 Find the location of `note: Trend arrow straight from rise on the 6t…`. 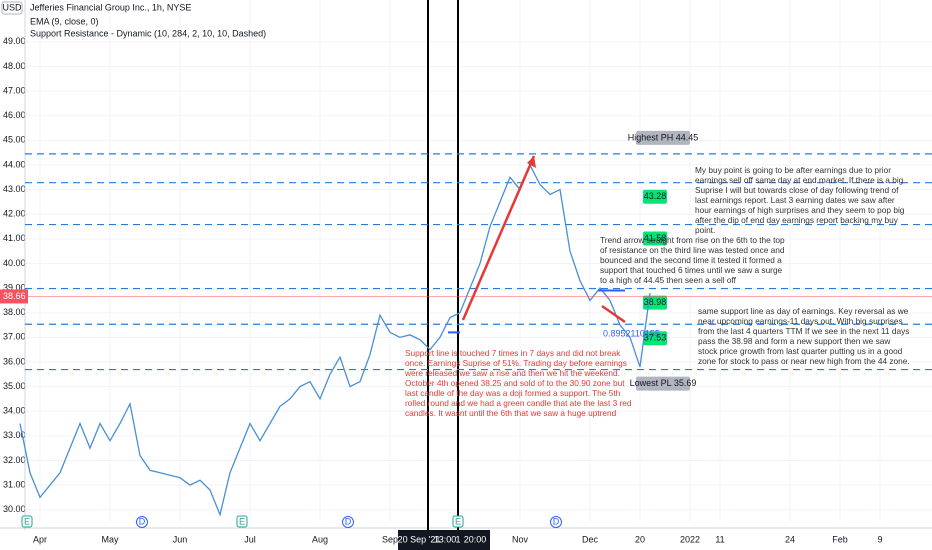

note: Trend arrow straight from rise on the 6t… is located at coordinates (692, 260).